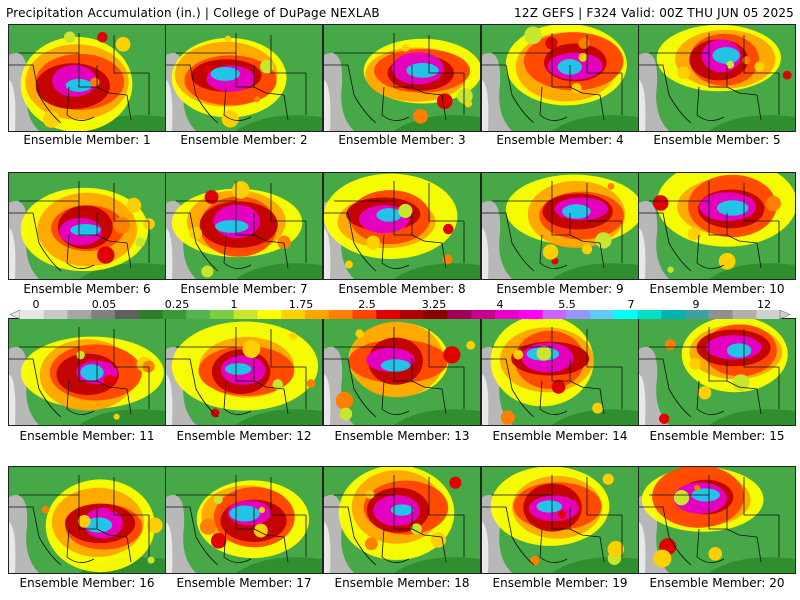  What do you see at coordinates (244, 289) in the screenshot?
I see `ensemble-member-caption: Ensemble Member: 7` at bounding box center [244, 289].